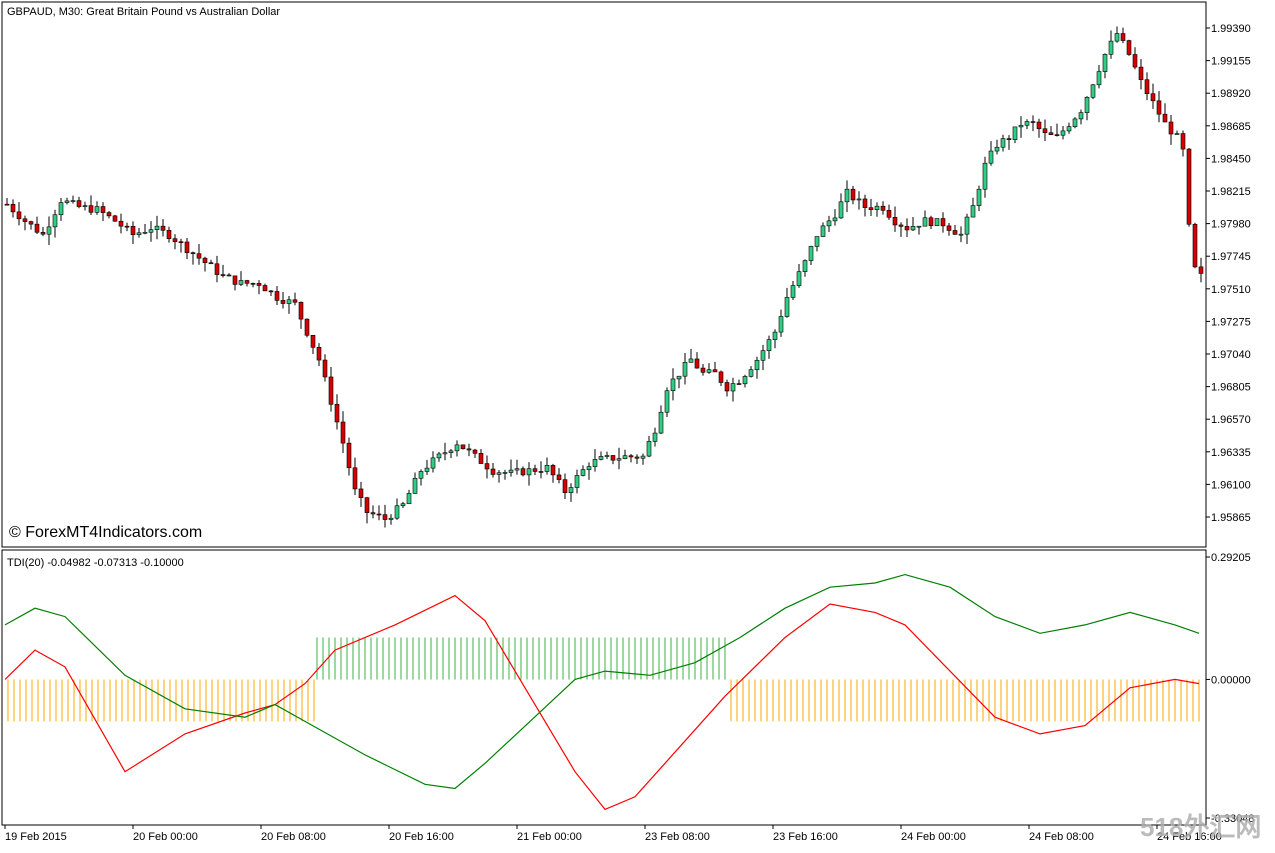  Describe the element at coordinates (1231, 558) in the screenshot. I see `indicator-tick-label: 0.29205` at that location.